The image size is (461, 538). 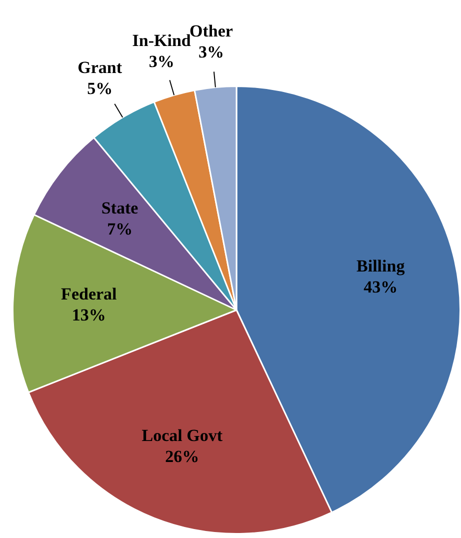 I want to click on data-label: 5%, so click(x=100, y=88).